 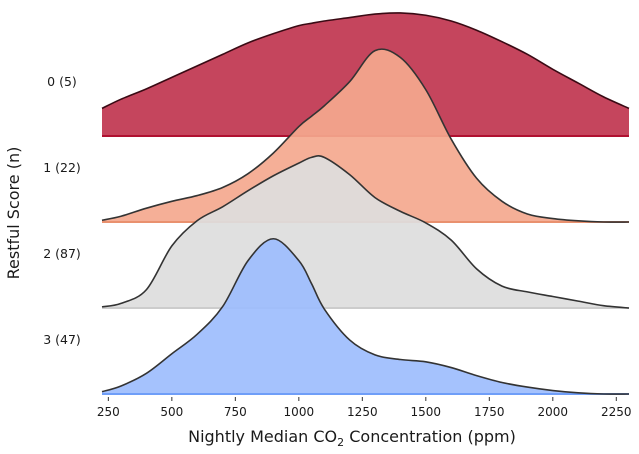 What do you see at coordinates (262, 436) in the screenshot?
I see `x-axis-title-prefix: Nightly Median CO` at bounding box center [262, 436].